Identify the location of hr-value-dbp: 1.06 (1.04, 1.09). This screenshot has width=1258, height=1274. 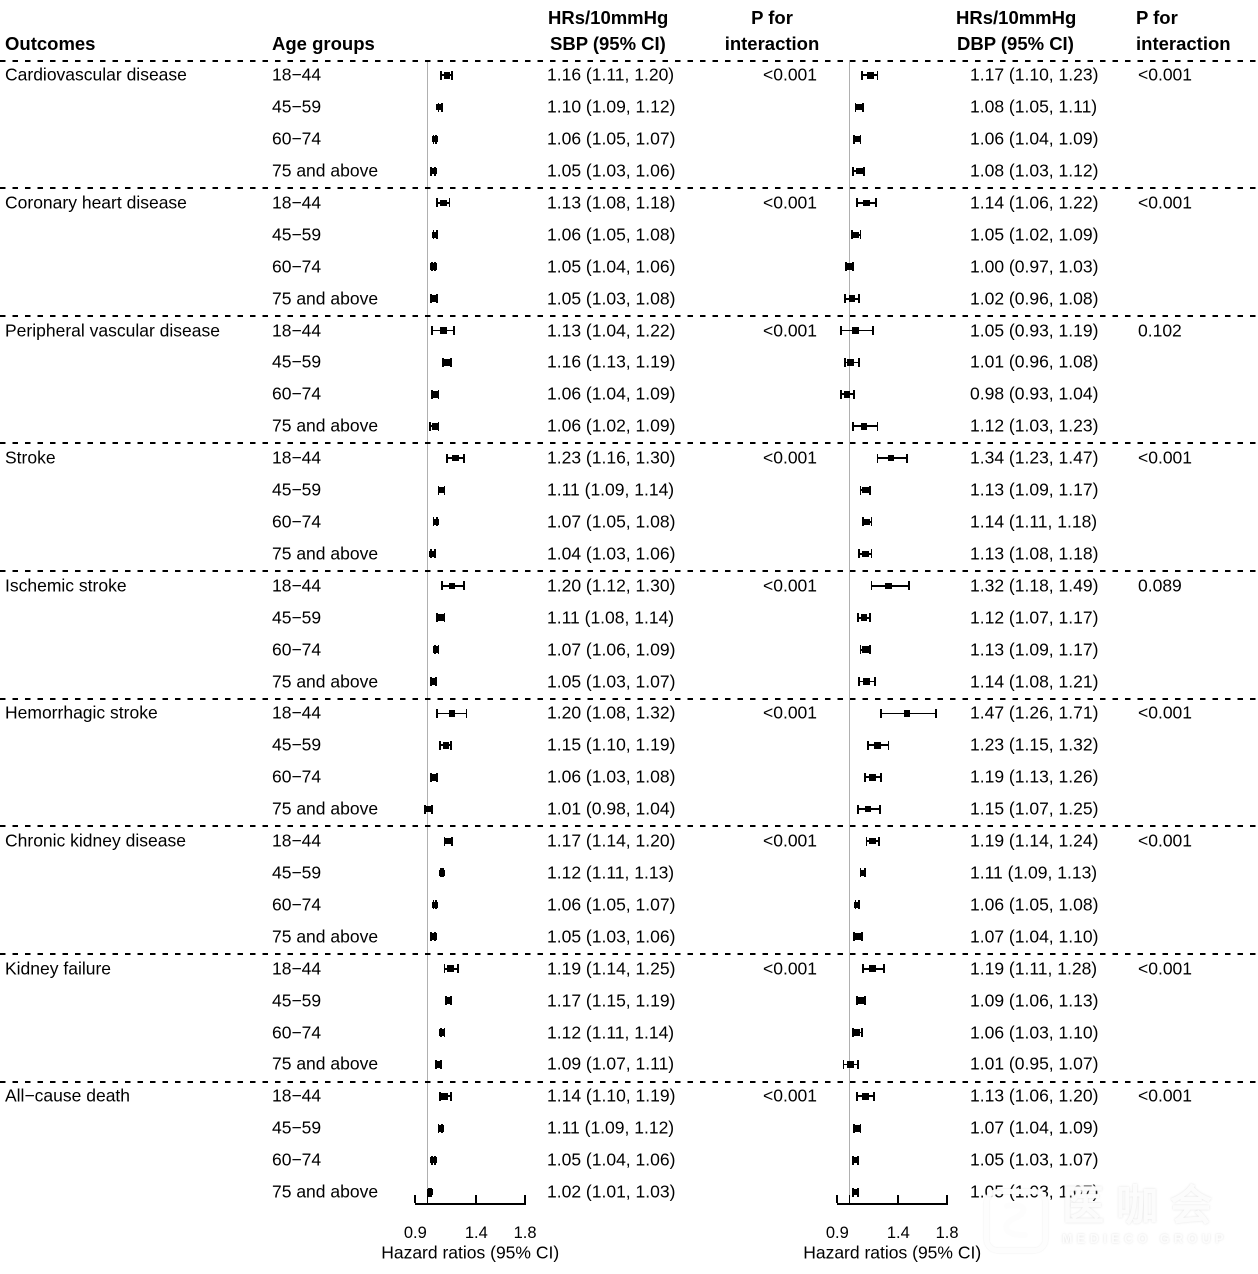
(1034, 138).